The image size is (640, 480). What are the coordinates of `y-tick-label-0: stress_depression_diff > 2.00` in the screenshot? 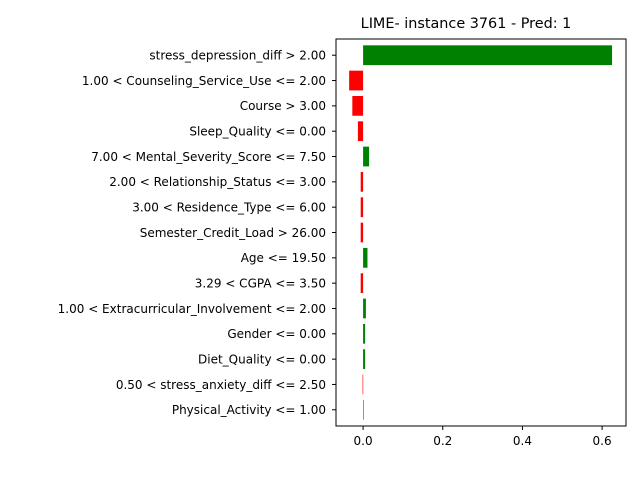 It's located at (237, 56).